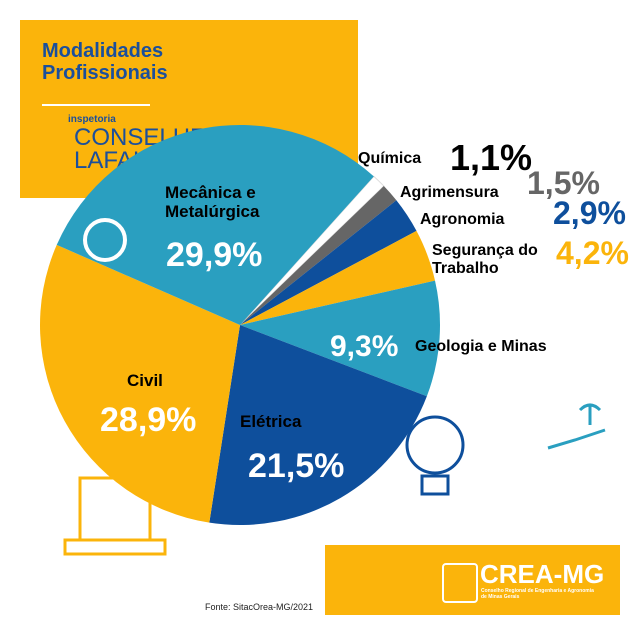 The height and width of the screenshot is (640, 640). Describe the element at coordinates (462, 219) in the screenshot. I see `category-label: Agronomia` at that location.